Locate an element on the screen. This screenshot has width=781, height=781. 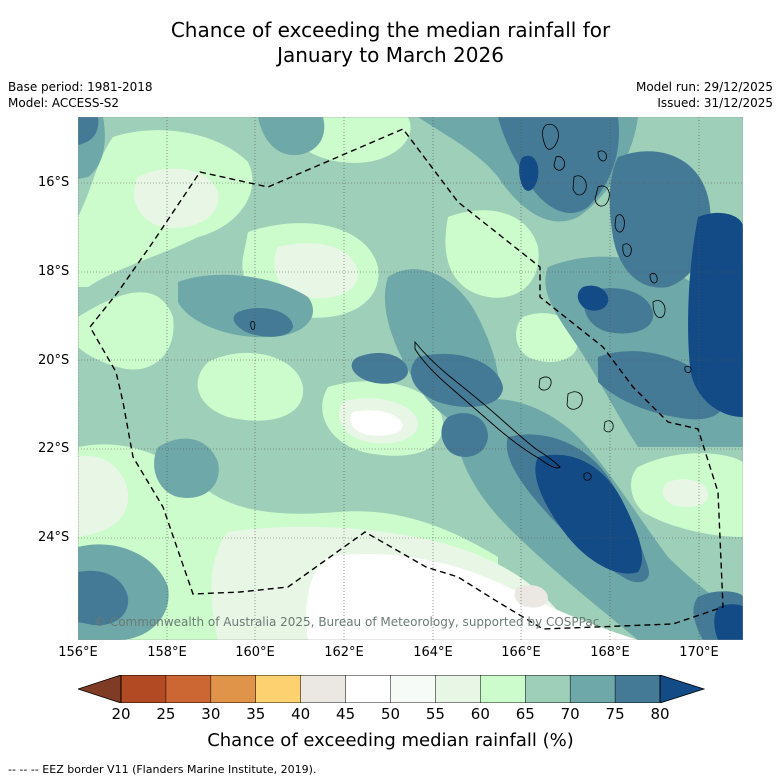
meta-left: Base period: 1981-2018 Model: ACCESS-S2 is located at coordinates (80, 95).